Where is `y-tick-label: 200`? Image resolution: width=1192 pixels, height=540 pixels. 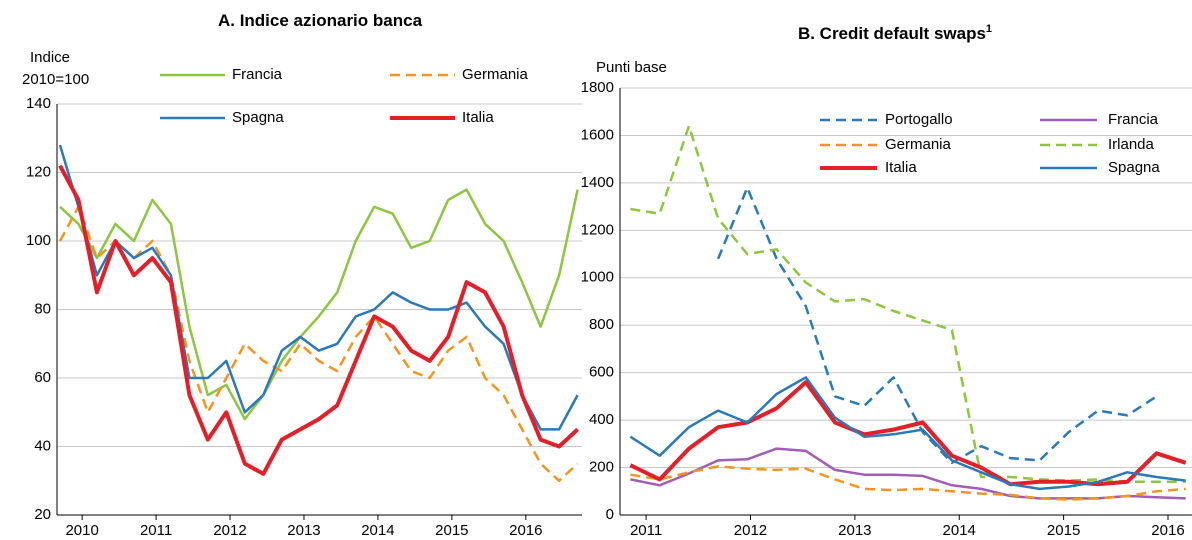 y-tick-label: 200 is located at coordinates (601, 467).